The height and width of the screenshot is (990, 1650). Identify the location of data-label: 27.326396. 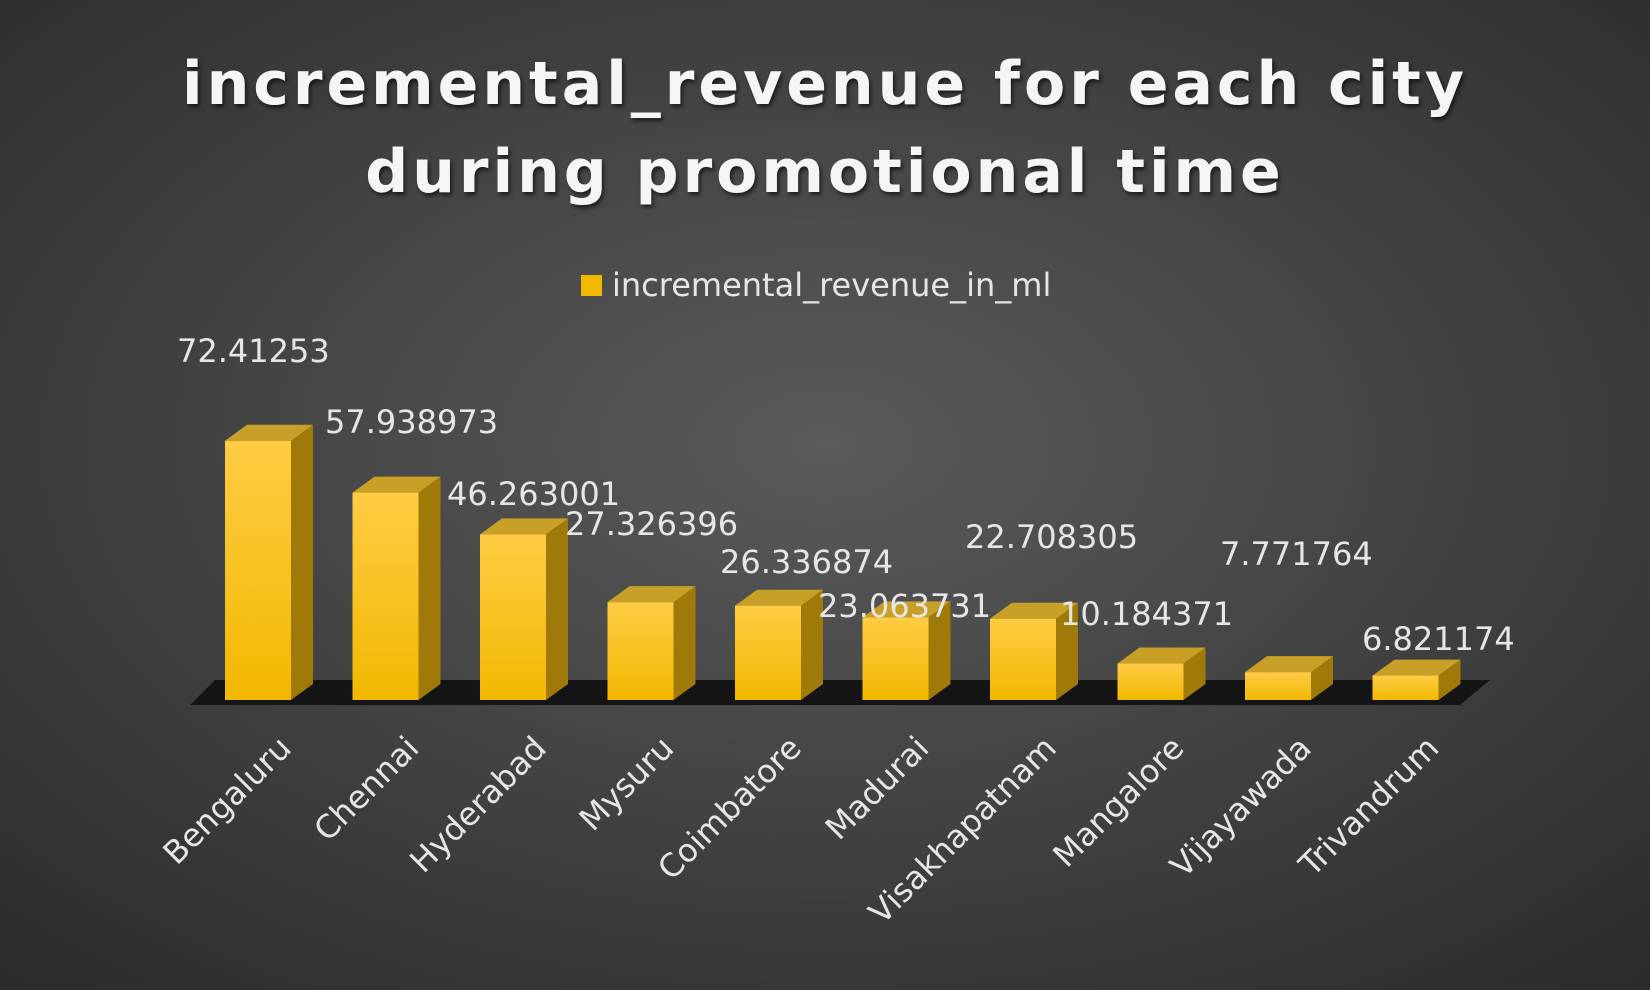
(651, 524).